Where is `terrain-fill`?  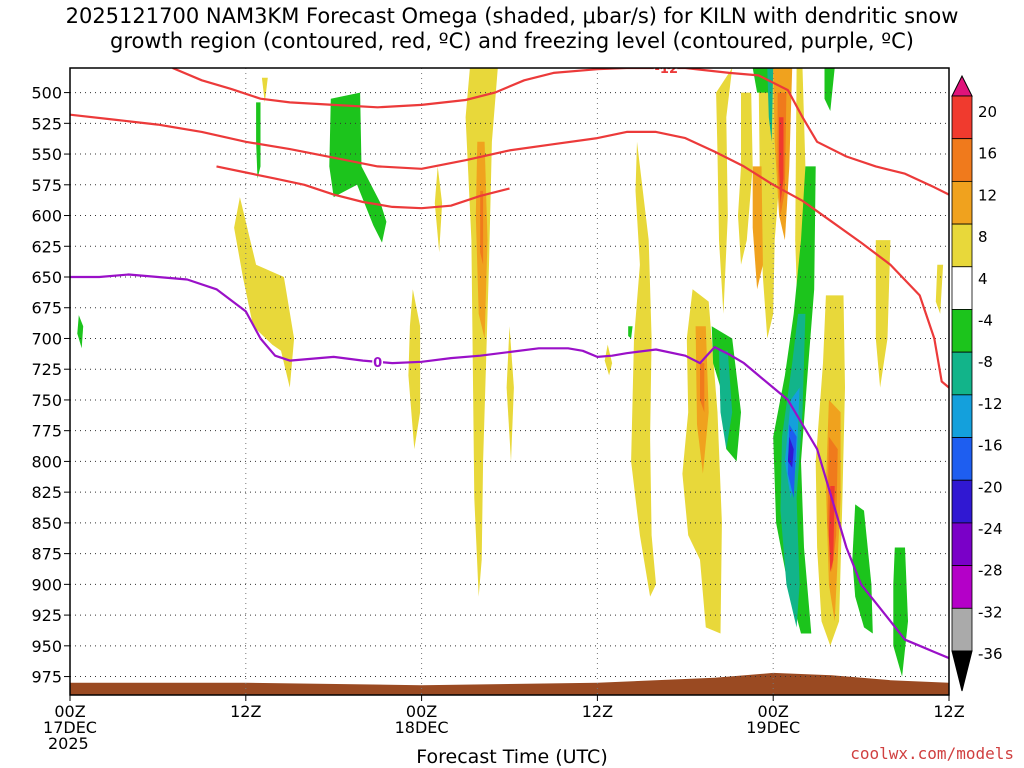 terrain-fill is located at coordinates (509, 683).